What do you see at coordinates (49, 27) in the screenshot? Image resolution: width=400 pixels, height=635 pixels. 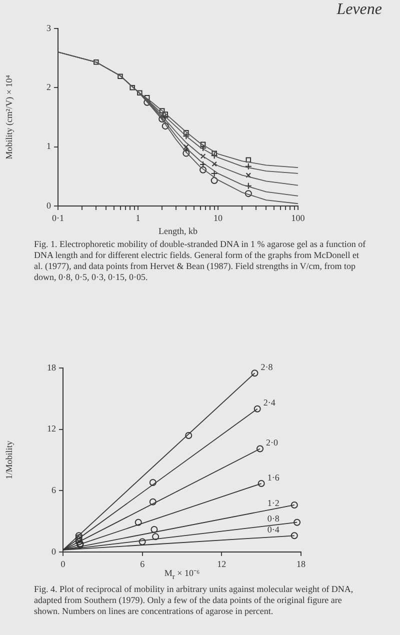 I see `y-tick-label: 3` at bounding box center [49, 27].